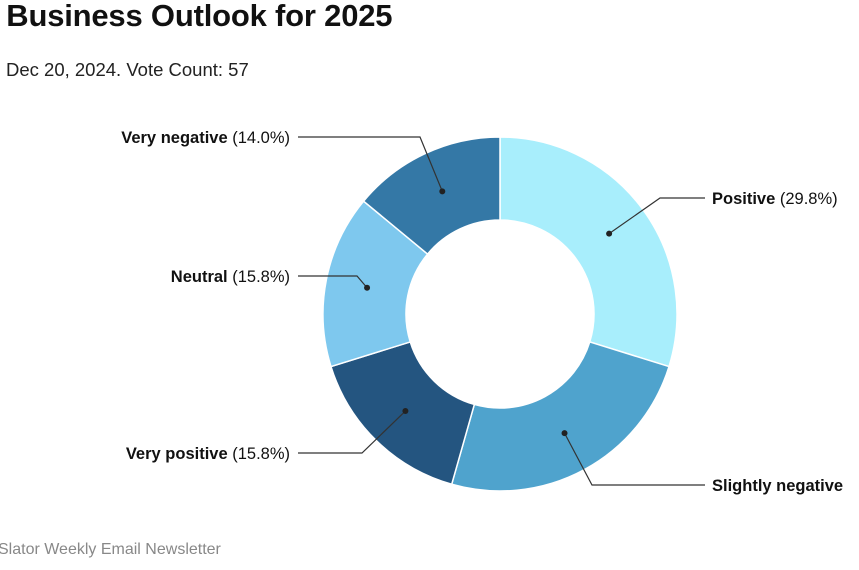 The image size is (859, 570). I want to click on donut-slice-slightly-negative, so click(560, 416).